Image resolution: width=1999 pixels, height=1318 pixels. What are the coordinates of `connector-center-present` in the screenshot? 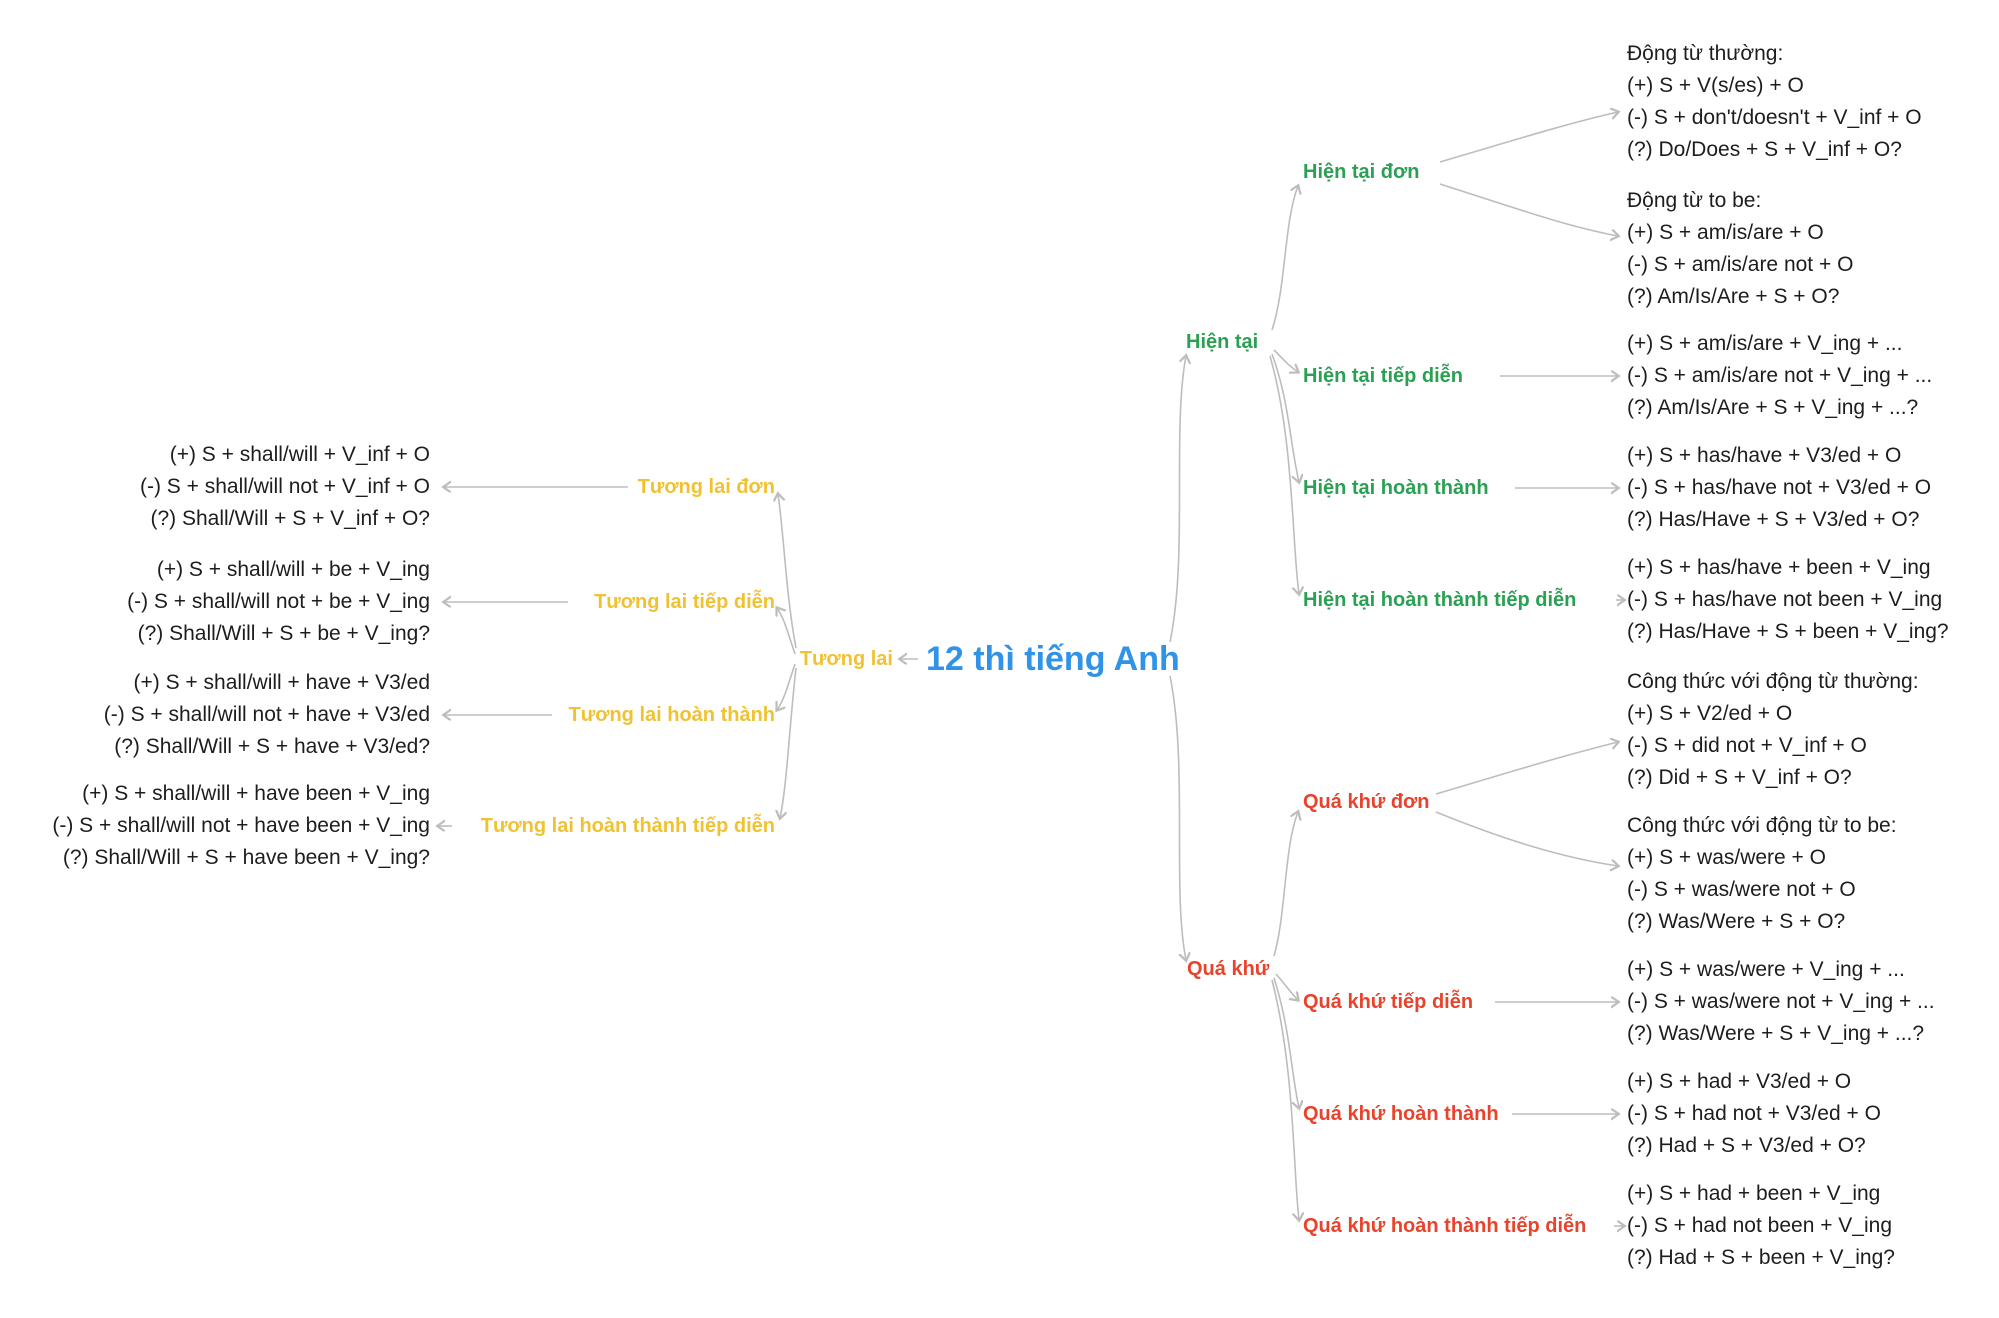 It's located at (1177, 499).